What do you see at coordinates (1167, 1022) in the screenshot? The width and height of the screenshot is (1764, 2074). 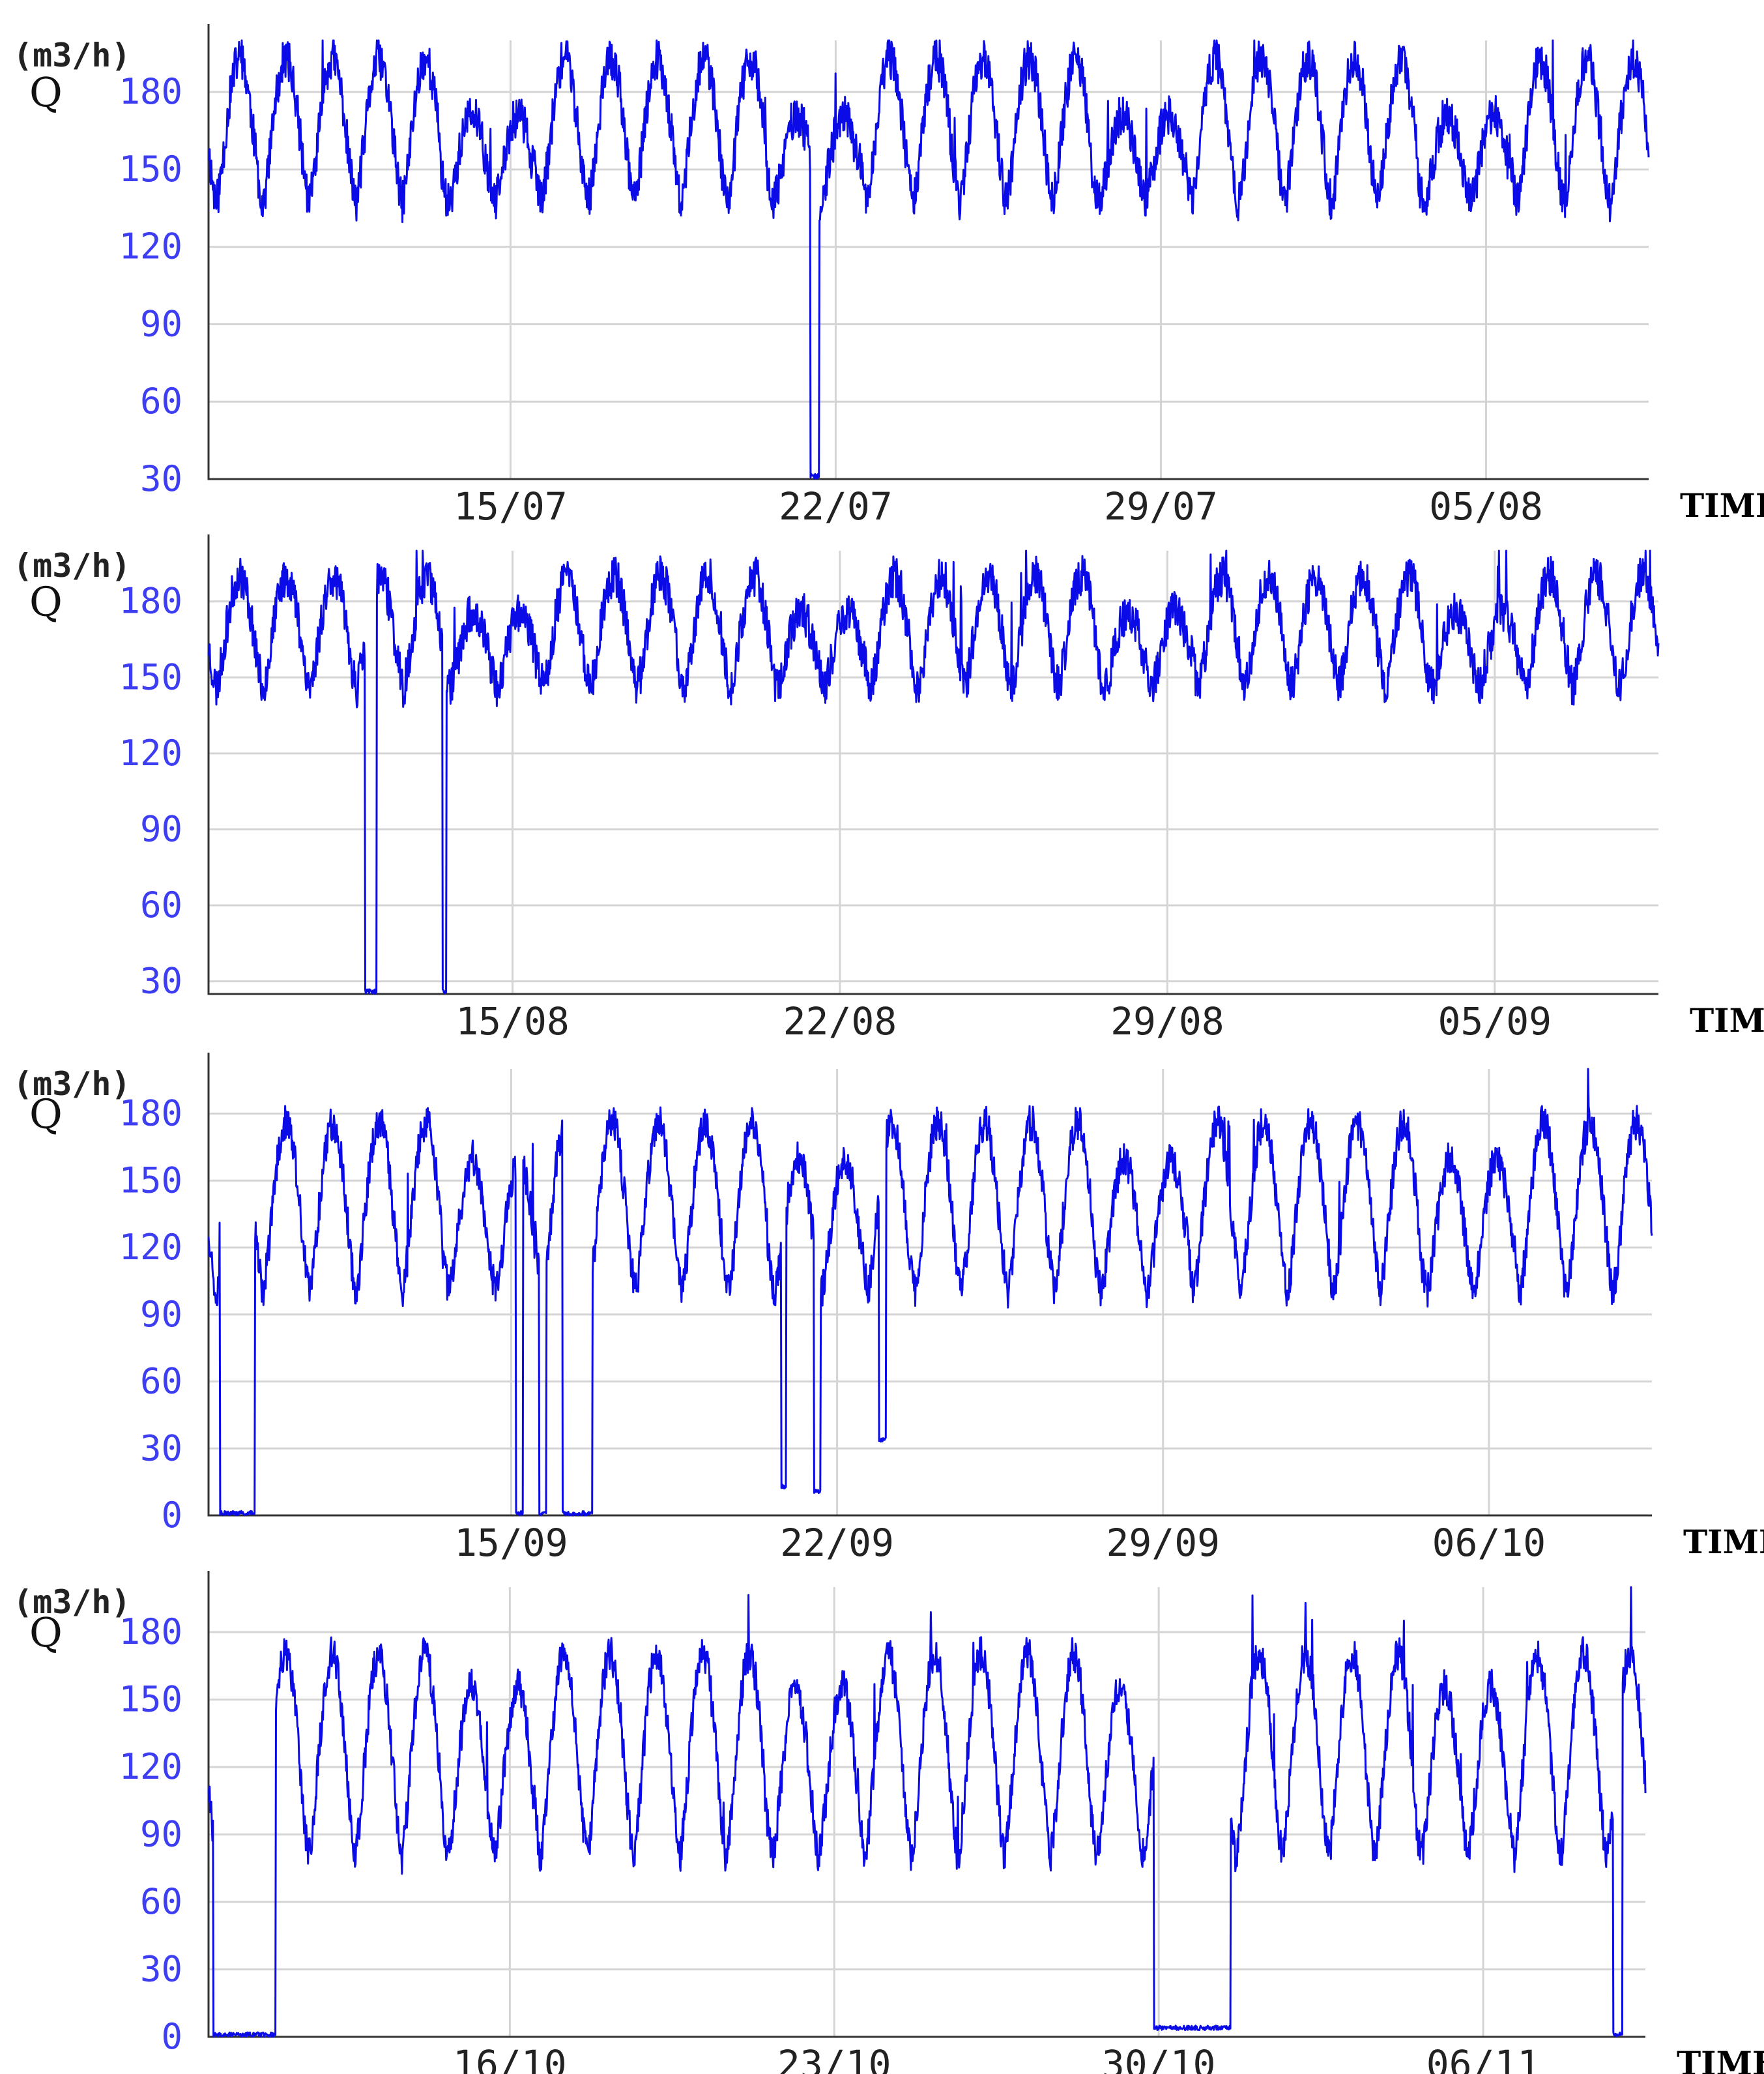 I see `x-tick-label: 29/08` at bounding box center [1167, 1022].